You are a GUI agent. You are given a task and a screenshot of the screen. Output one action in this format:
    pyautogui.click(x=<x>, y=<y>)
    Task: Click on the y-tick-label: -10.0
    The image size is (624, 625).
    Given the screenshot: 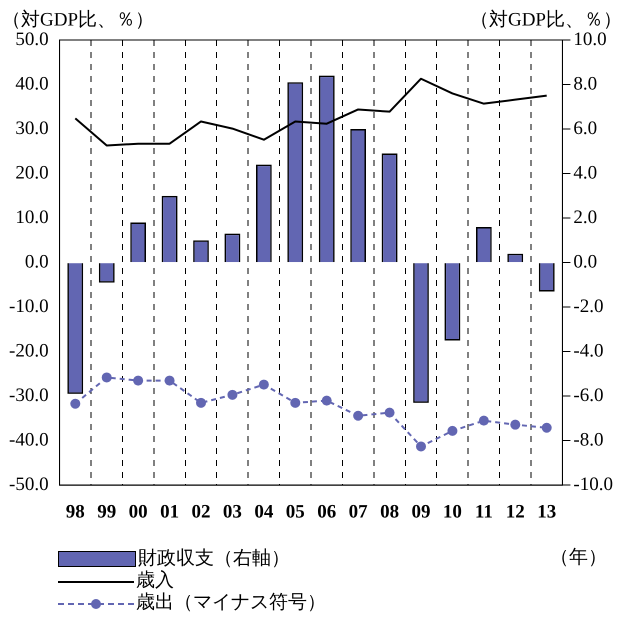 What is the action you would take?
    pyautogui.click(x=29, y=307)
    